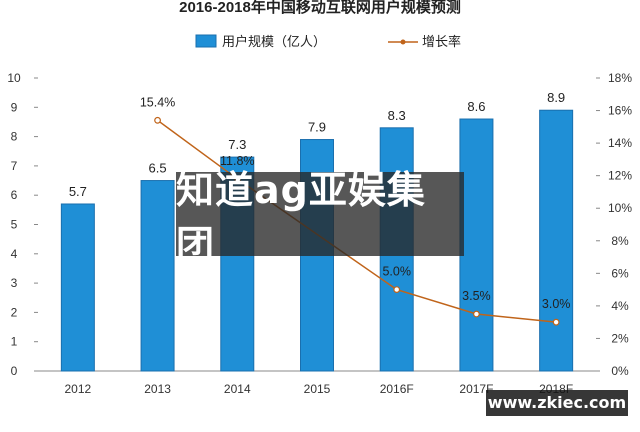 The width and height of the screenshot is (640, 432). Describe the element at coordinates (157, 389) in the screenshot. I see `x-tick-label: 2013` at that location.